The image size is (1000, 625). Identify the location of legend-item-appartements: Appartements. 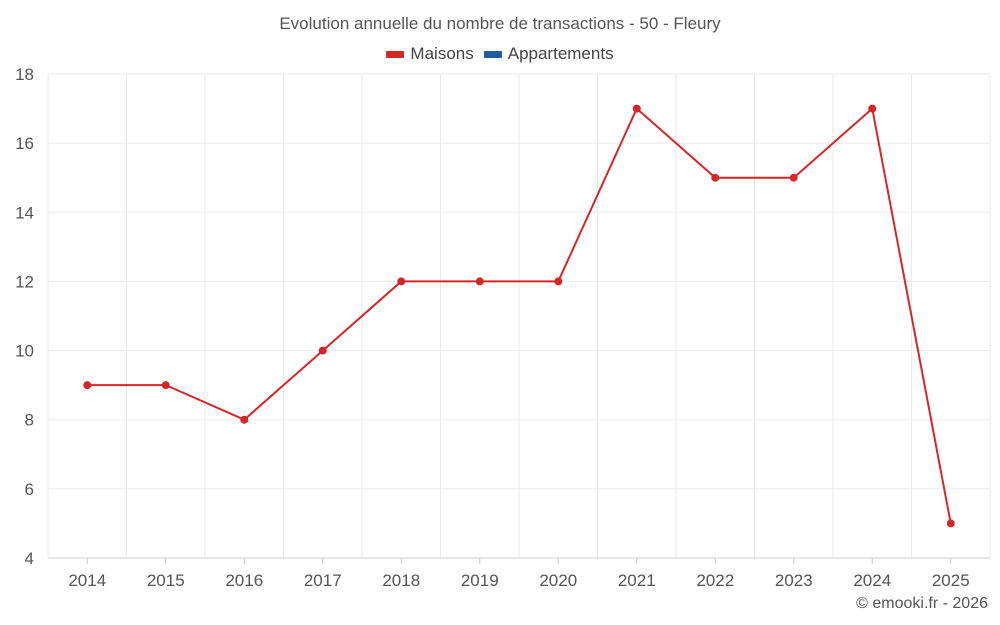
(548, 54).